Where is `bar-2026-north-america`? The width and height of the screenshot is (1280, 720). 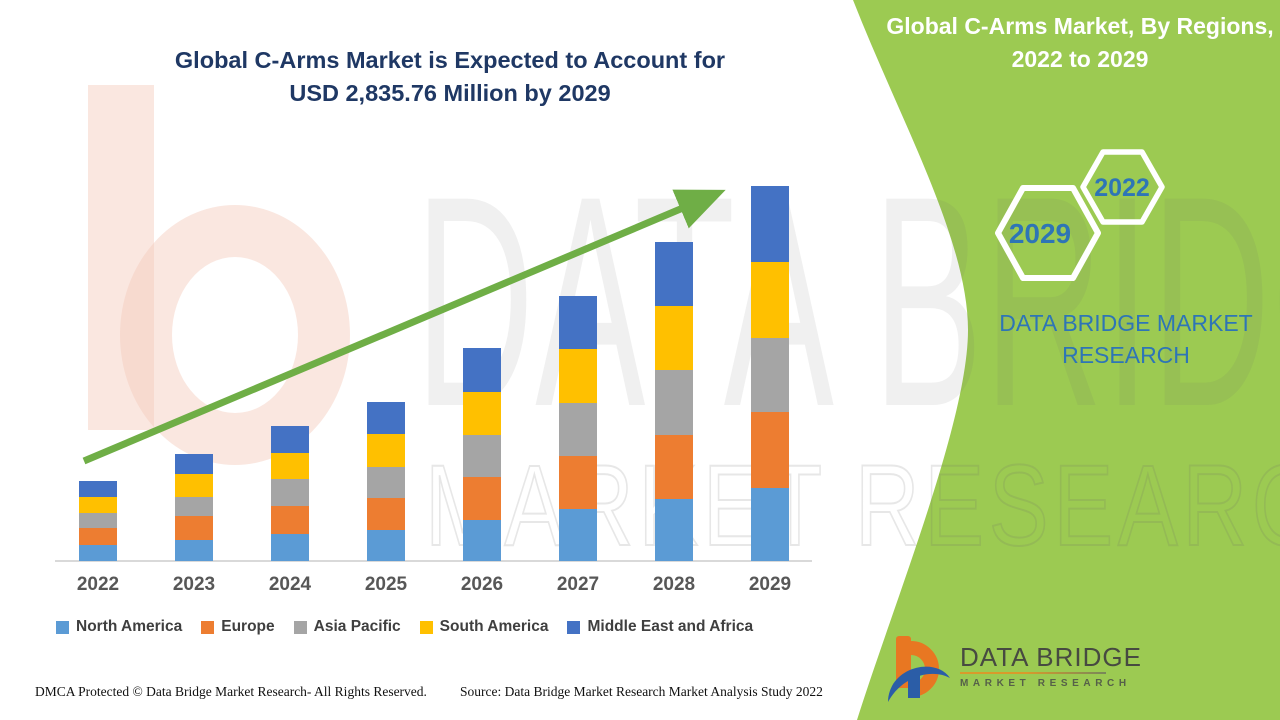
bar-2026-north-america is located at coordinates (482, 540).